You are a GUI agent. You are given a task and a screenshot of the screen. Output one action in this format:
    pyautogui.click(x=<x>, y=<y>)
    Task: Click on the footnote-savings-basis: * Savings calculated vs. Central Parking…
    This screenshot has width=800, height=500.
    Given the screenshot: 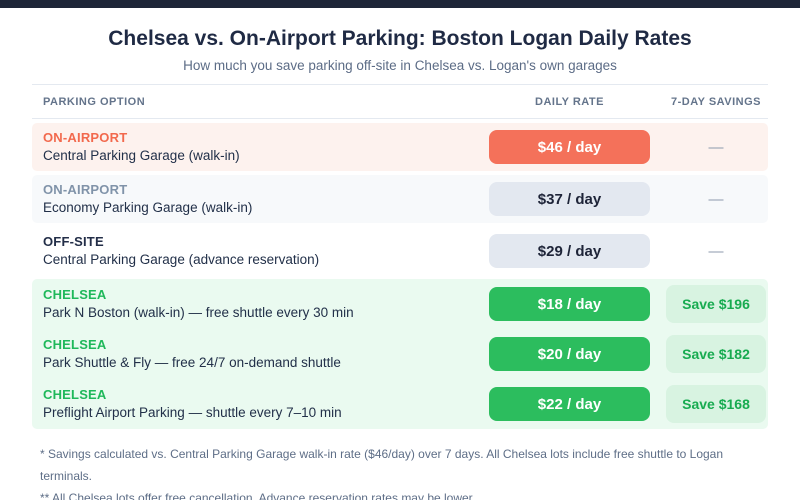 What is the action you would take?
    pyautogui.click(x=382, y=465)
    